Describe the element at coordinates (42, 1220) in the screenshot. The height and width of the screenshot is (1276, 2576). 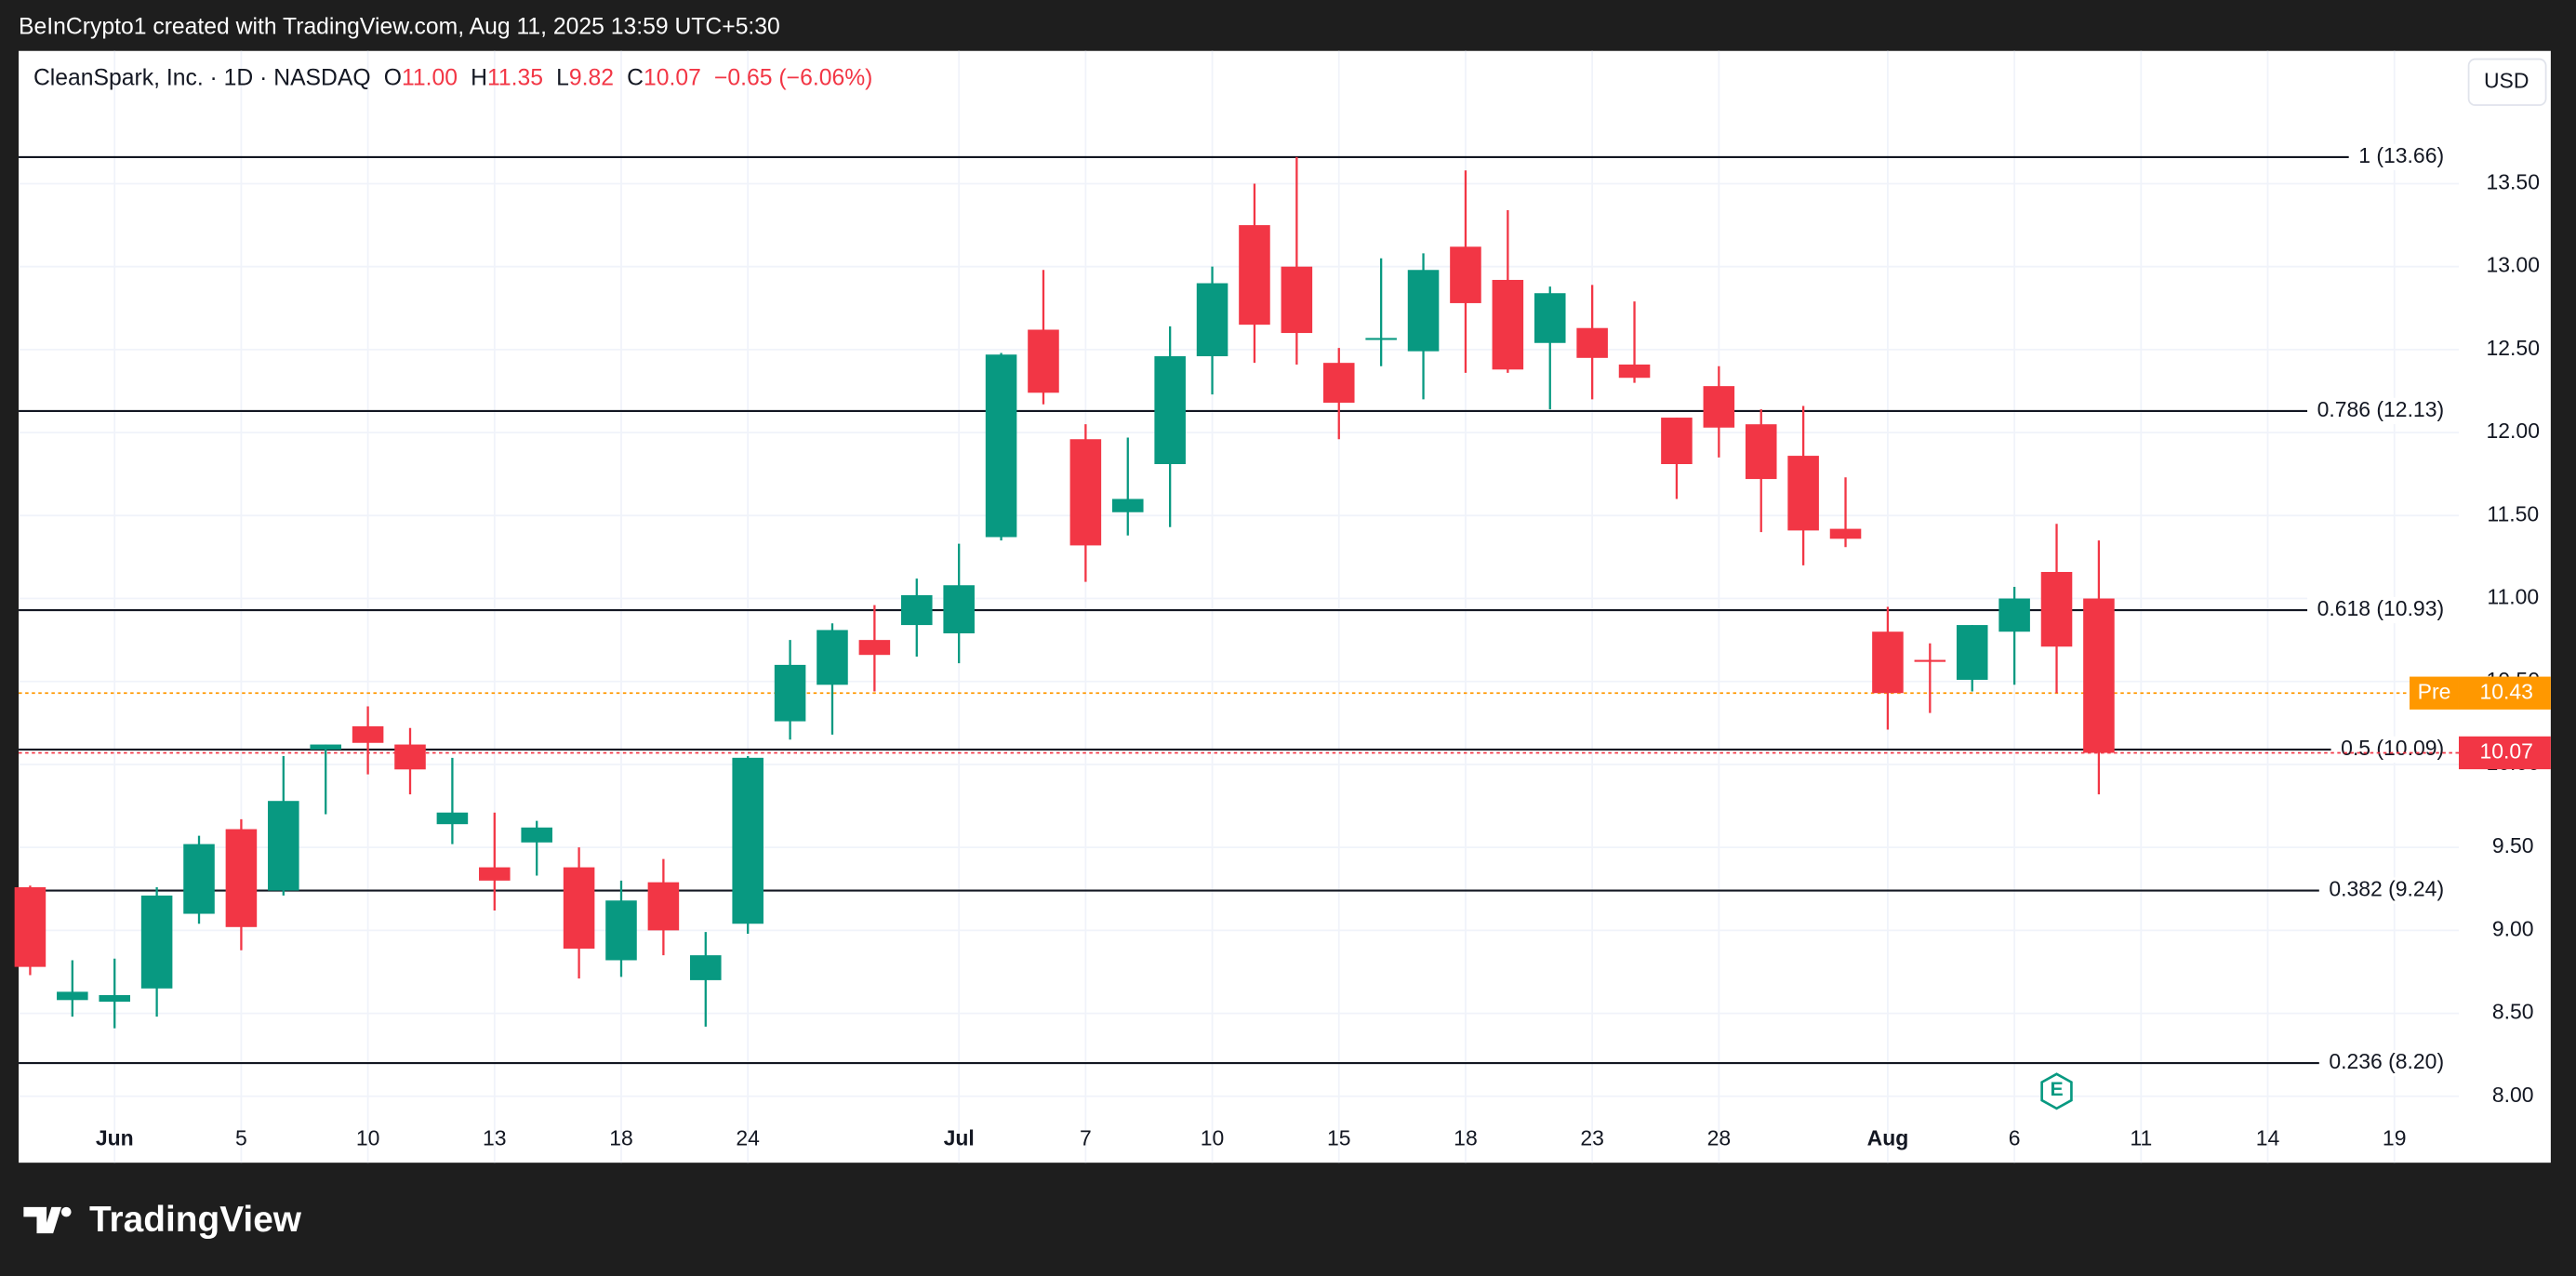
I see `logo-icon` at that location.